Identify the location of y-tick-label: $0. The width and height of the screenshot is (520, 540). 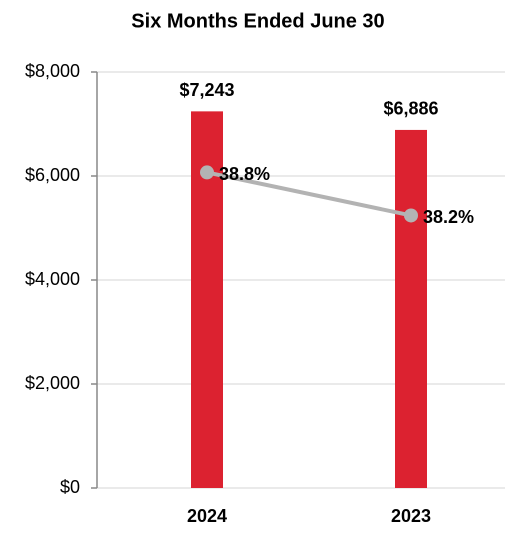
(70, 487).